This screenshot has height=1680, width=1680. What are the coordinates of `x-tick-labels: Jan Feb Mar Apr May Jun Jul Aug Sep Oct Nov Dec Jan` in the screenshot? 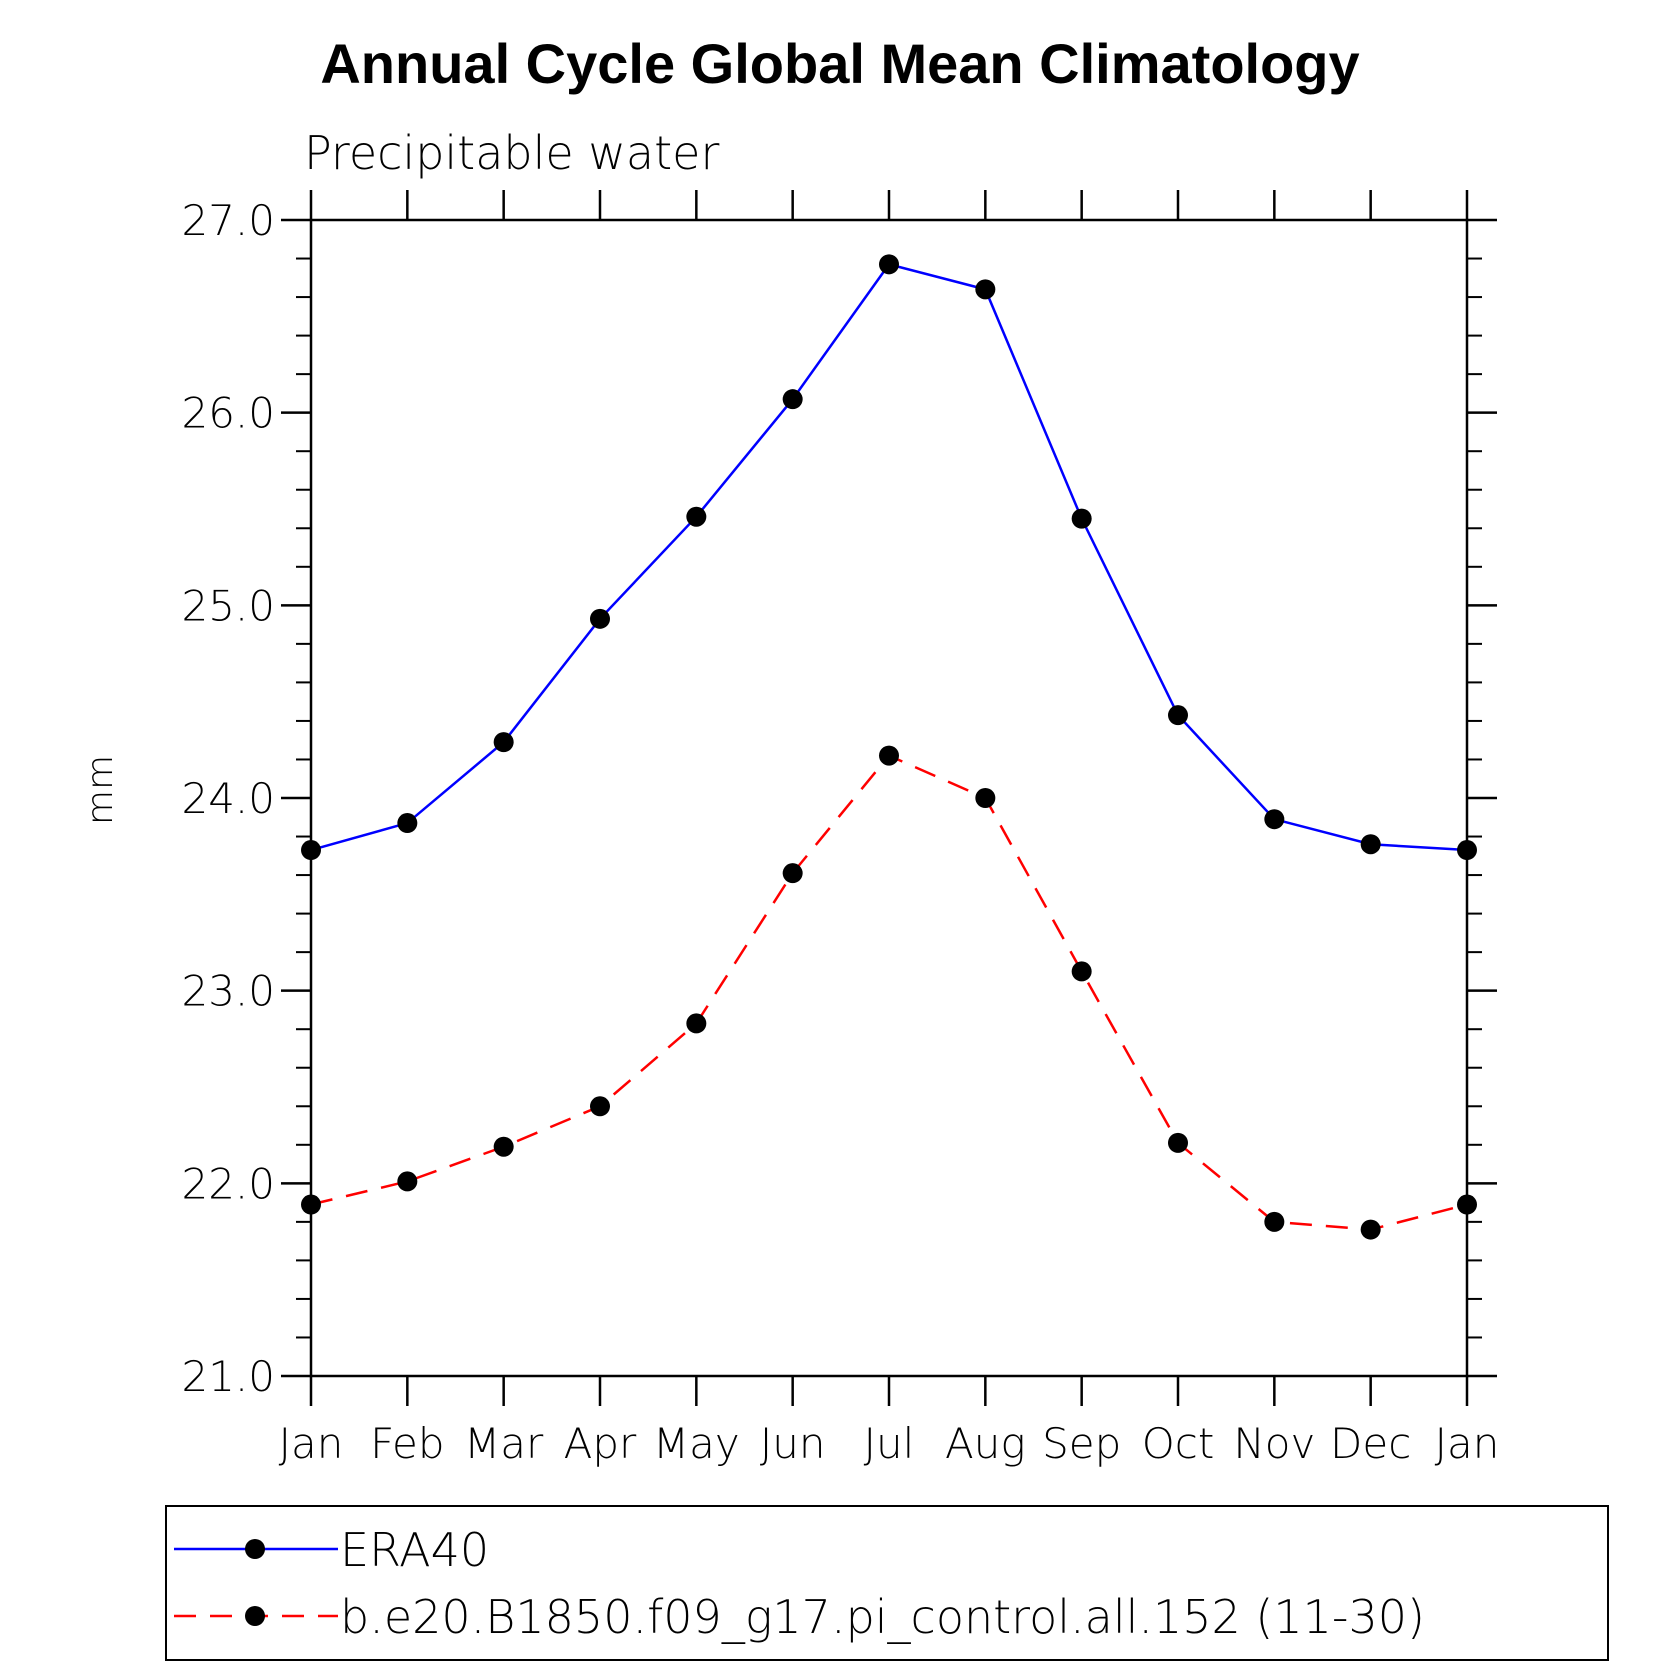 It's located at (889, 1443).